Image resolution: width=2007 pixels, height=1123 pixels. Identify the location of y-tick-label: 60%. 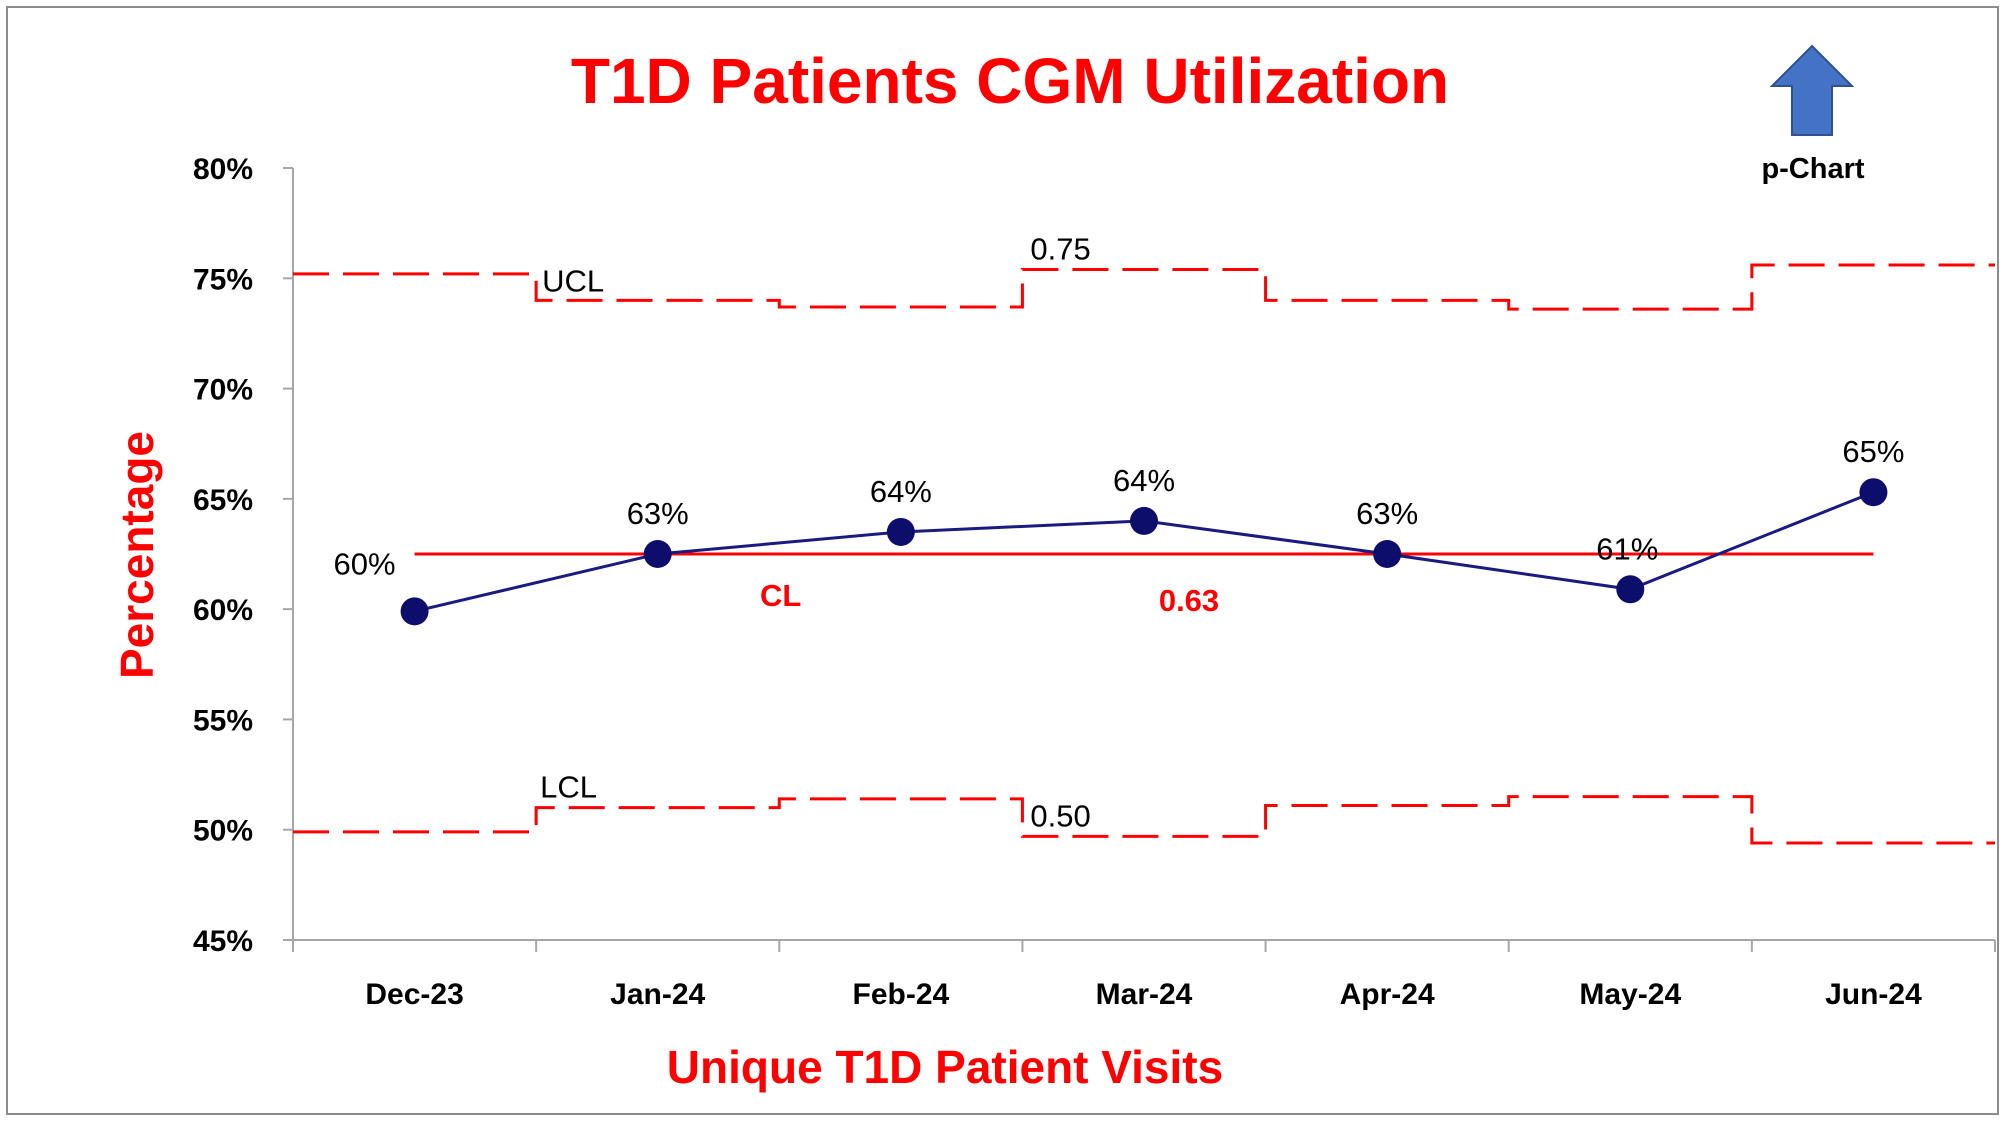
(223, 610).